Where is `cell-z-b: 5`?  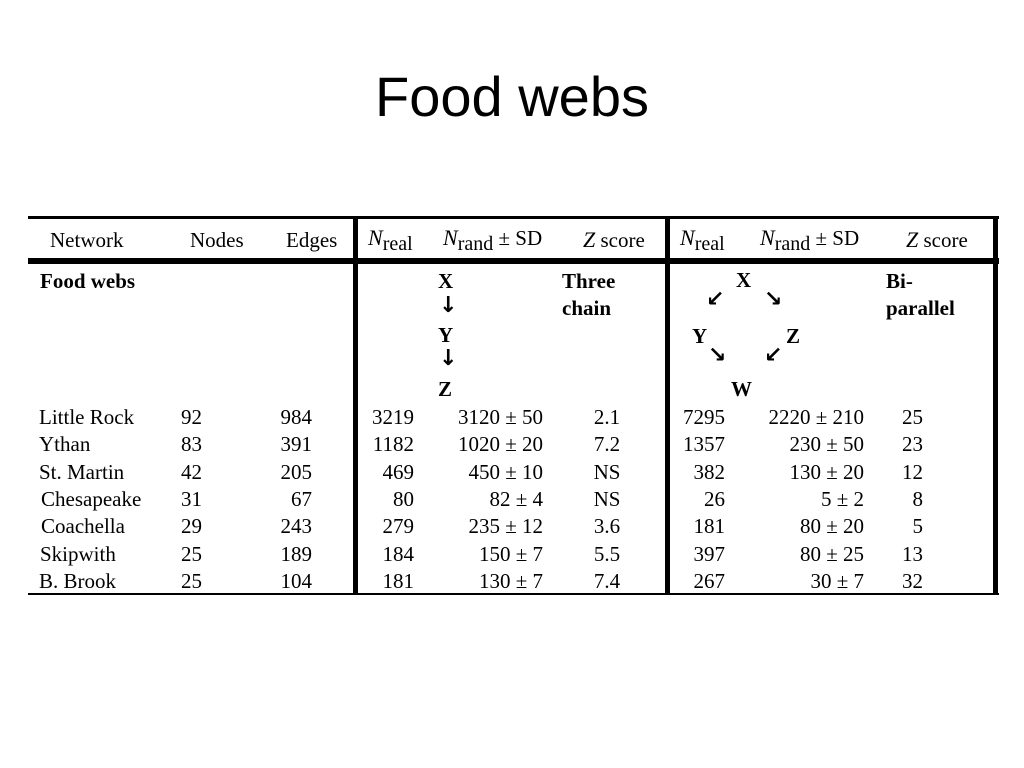 cell-z-b: 5 is located at coordinates (918, 526).